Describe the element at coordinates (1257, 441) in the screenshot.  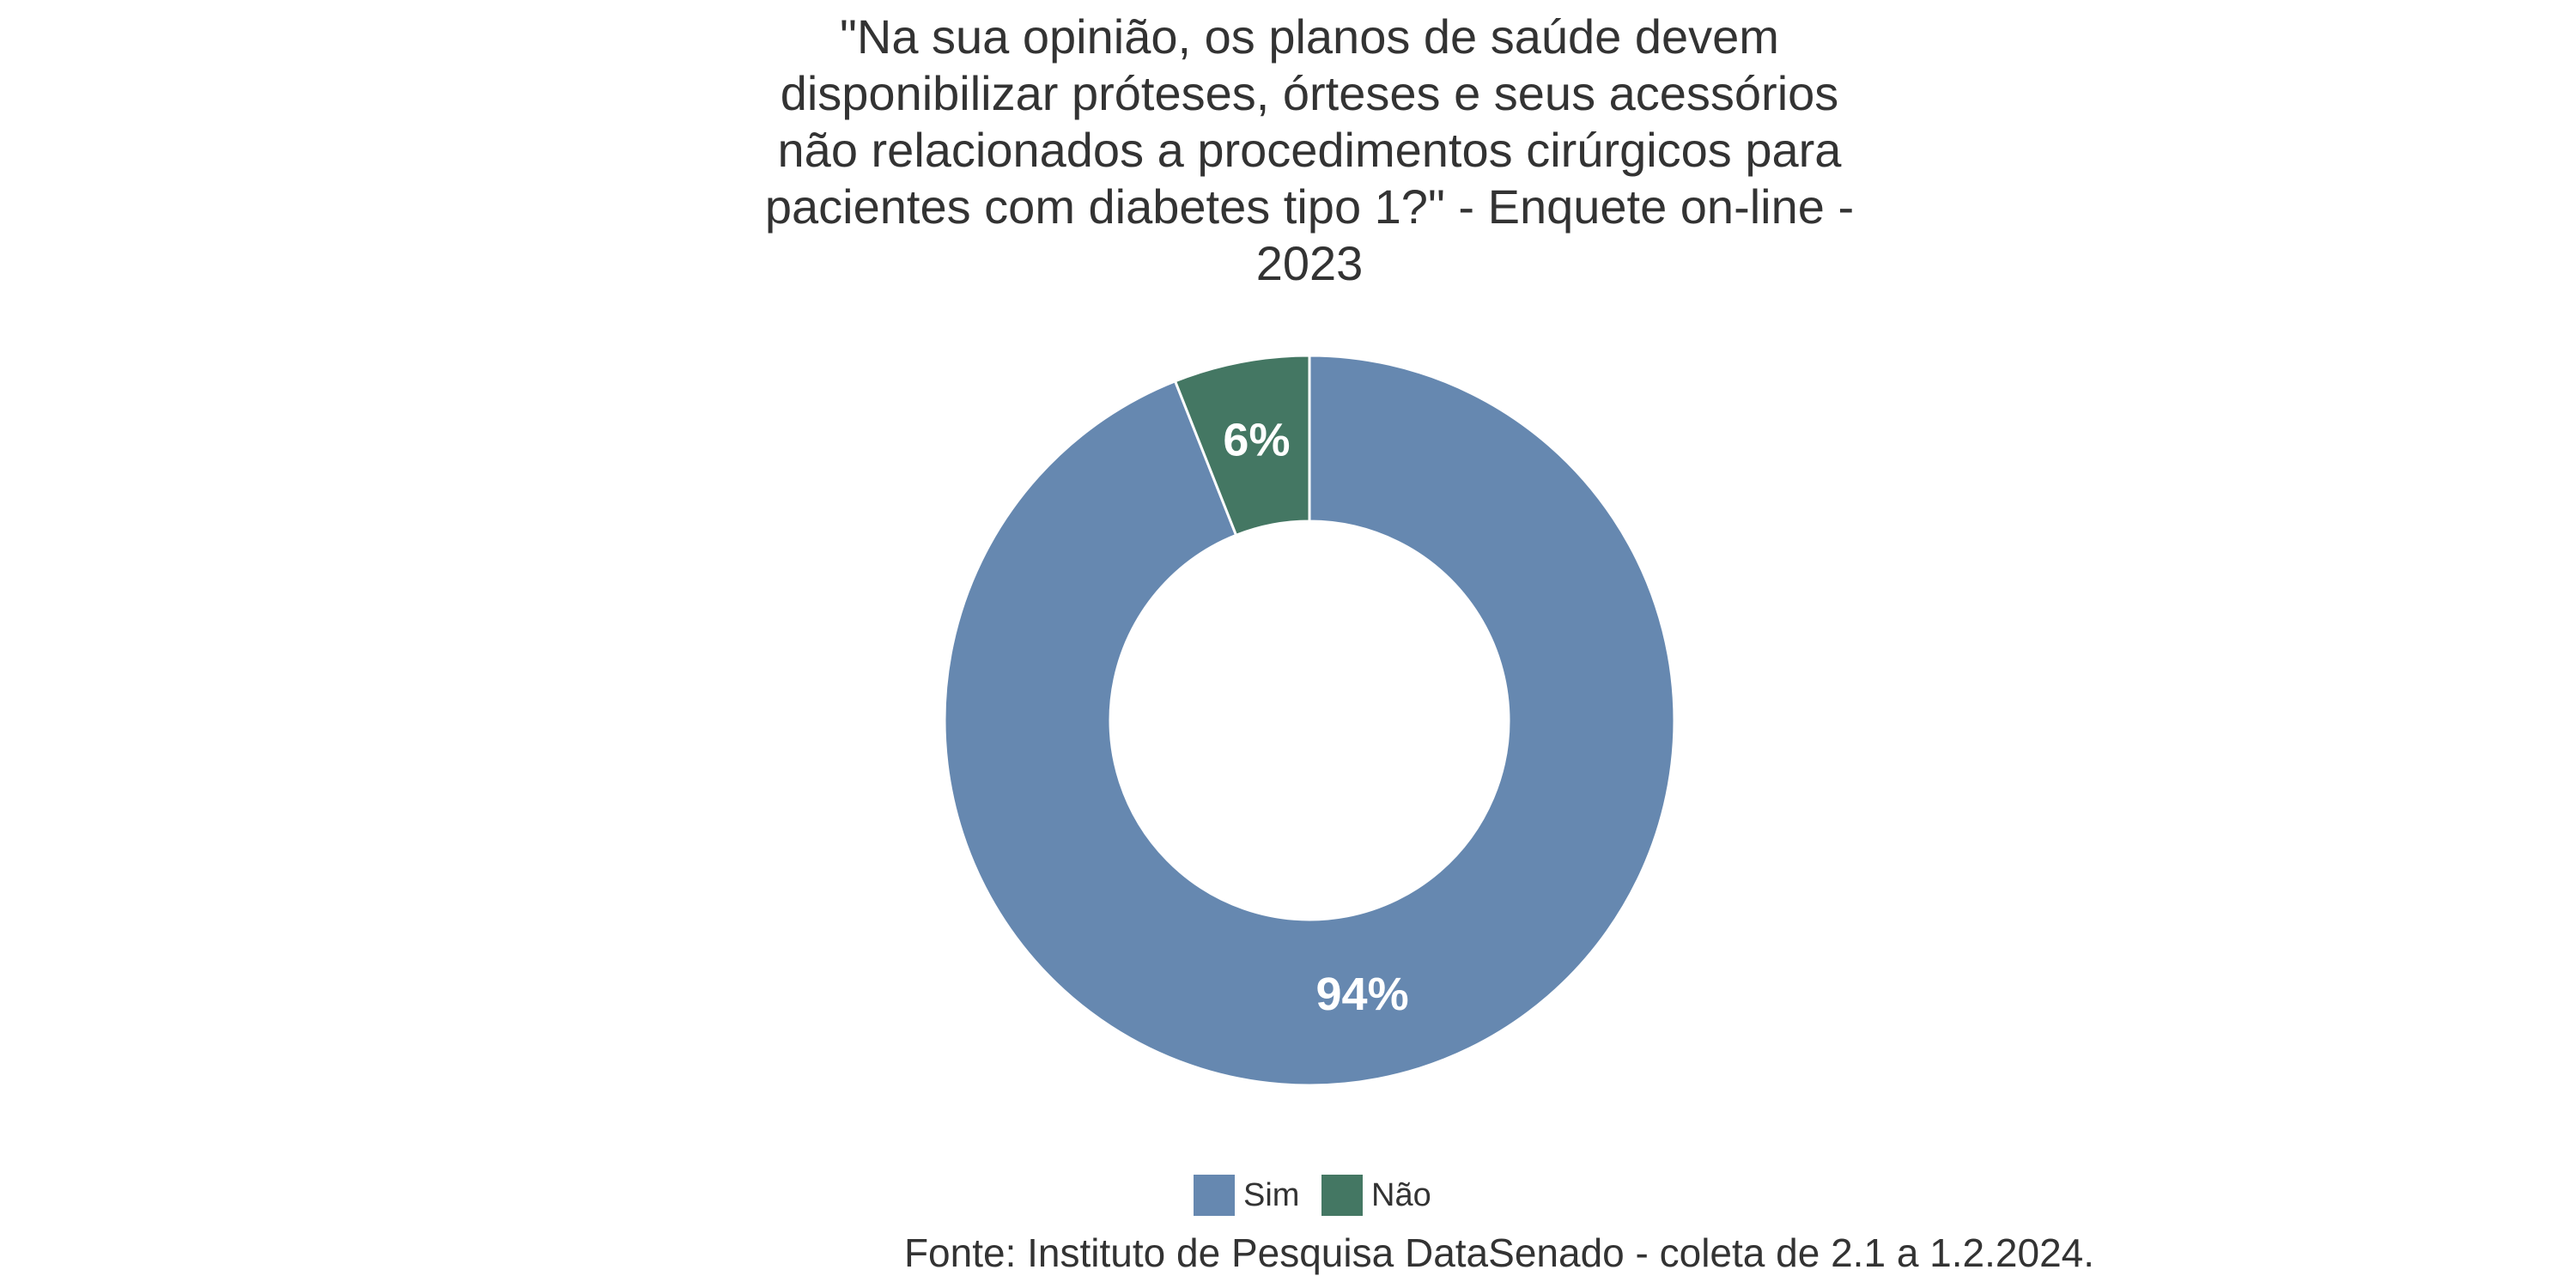
I see `data-label: 6%` at that location.